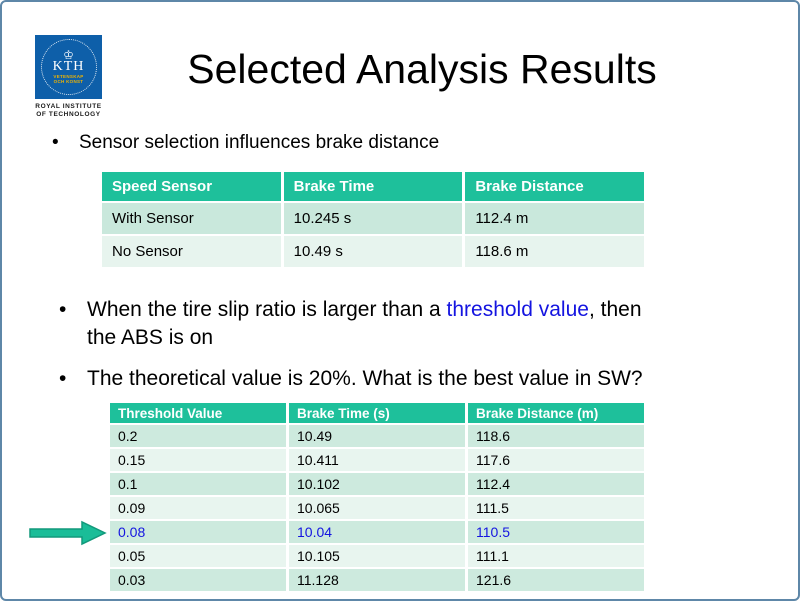 The image size is (800, 601). What do you see at coordinates (422, 69) in the screenshot?
I see `page-title: Selected Analysis Results` at bounding box center [422, 69].